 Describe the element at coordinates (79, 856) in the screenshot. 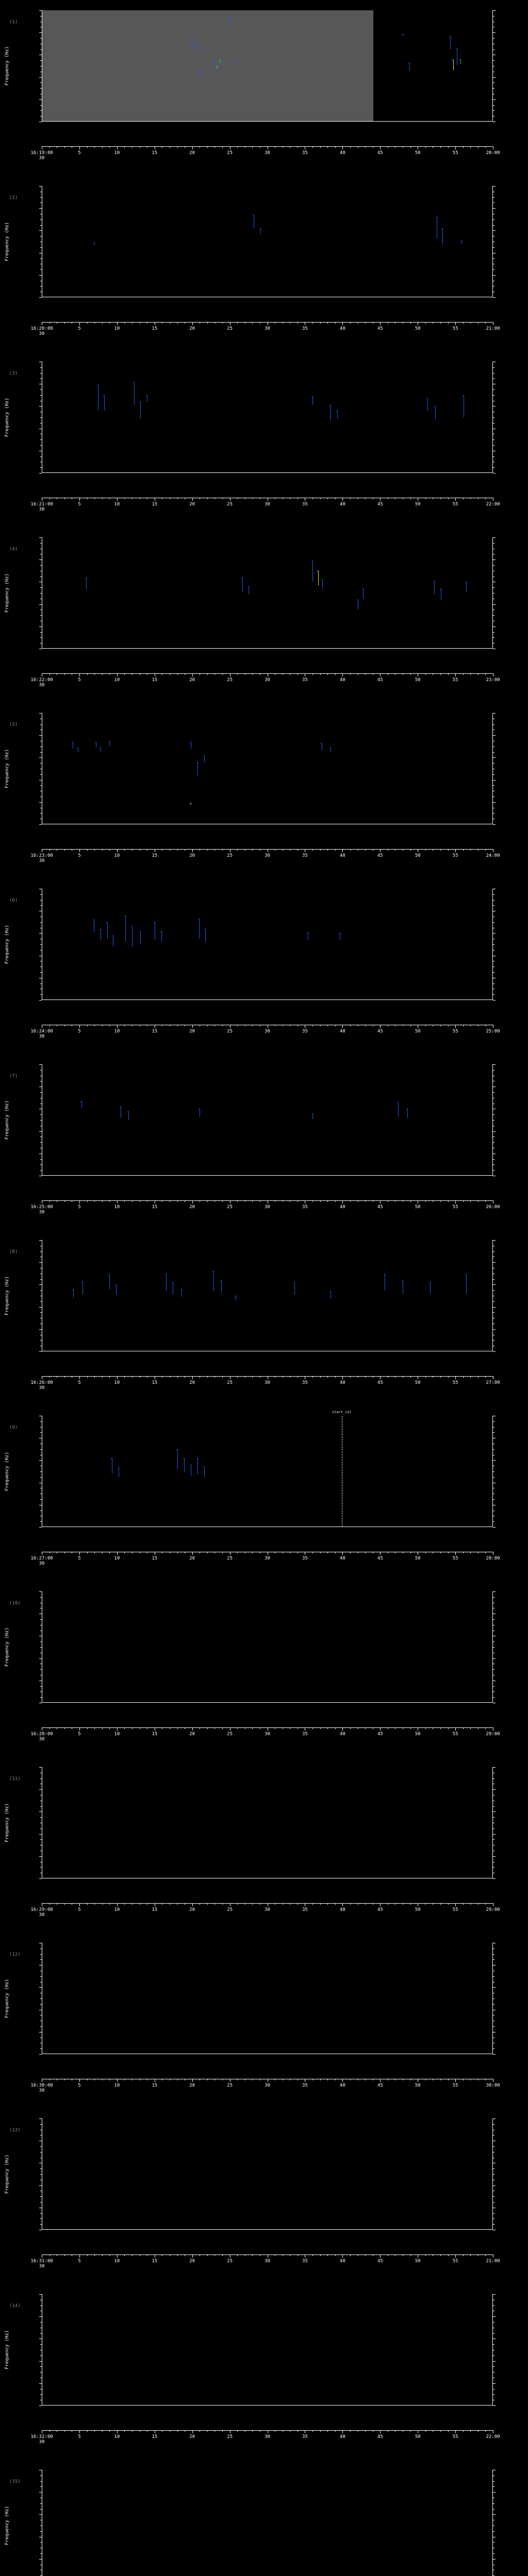

I see `x-tick-label: 5` at that location.